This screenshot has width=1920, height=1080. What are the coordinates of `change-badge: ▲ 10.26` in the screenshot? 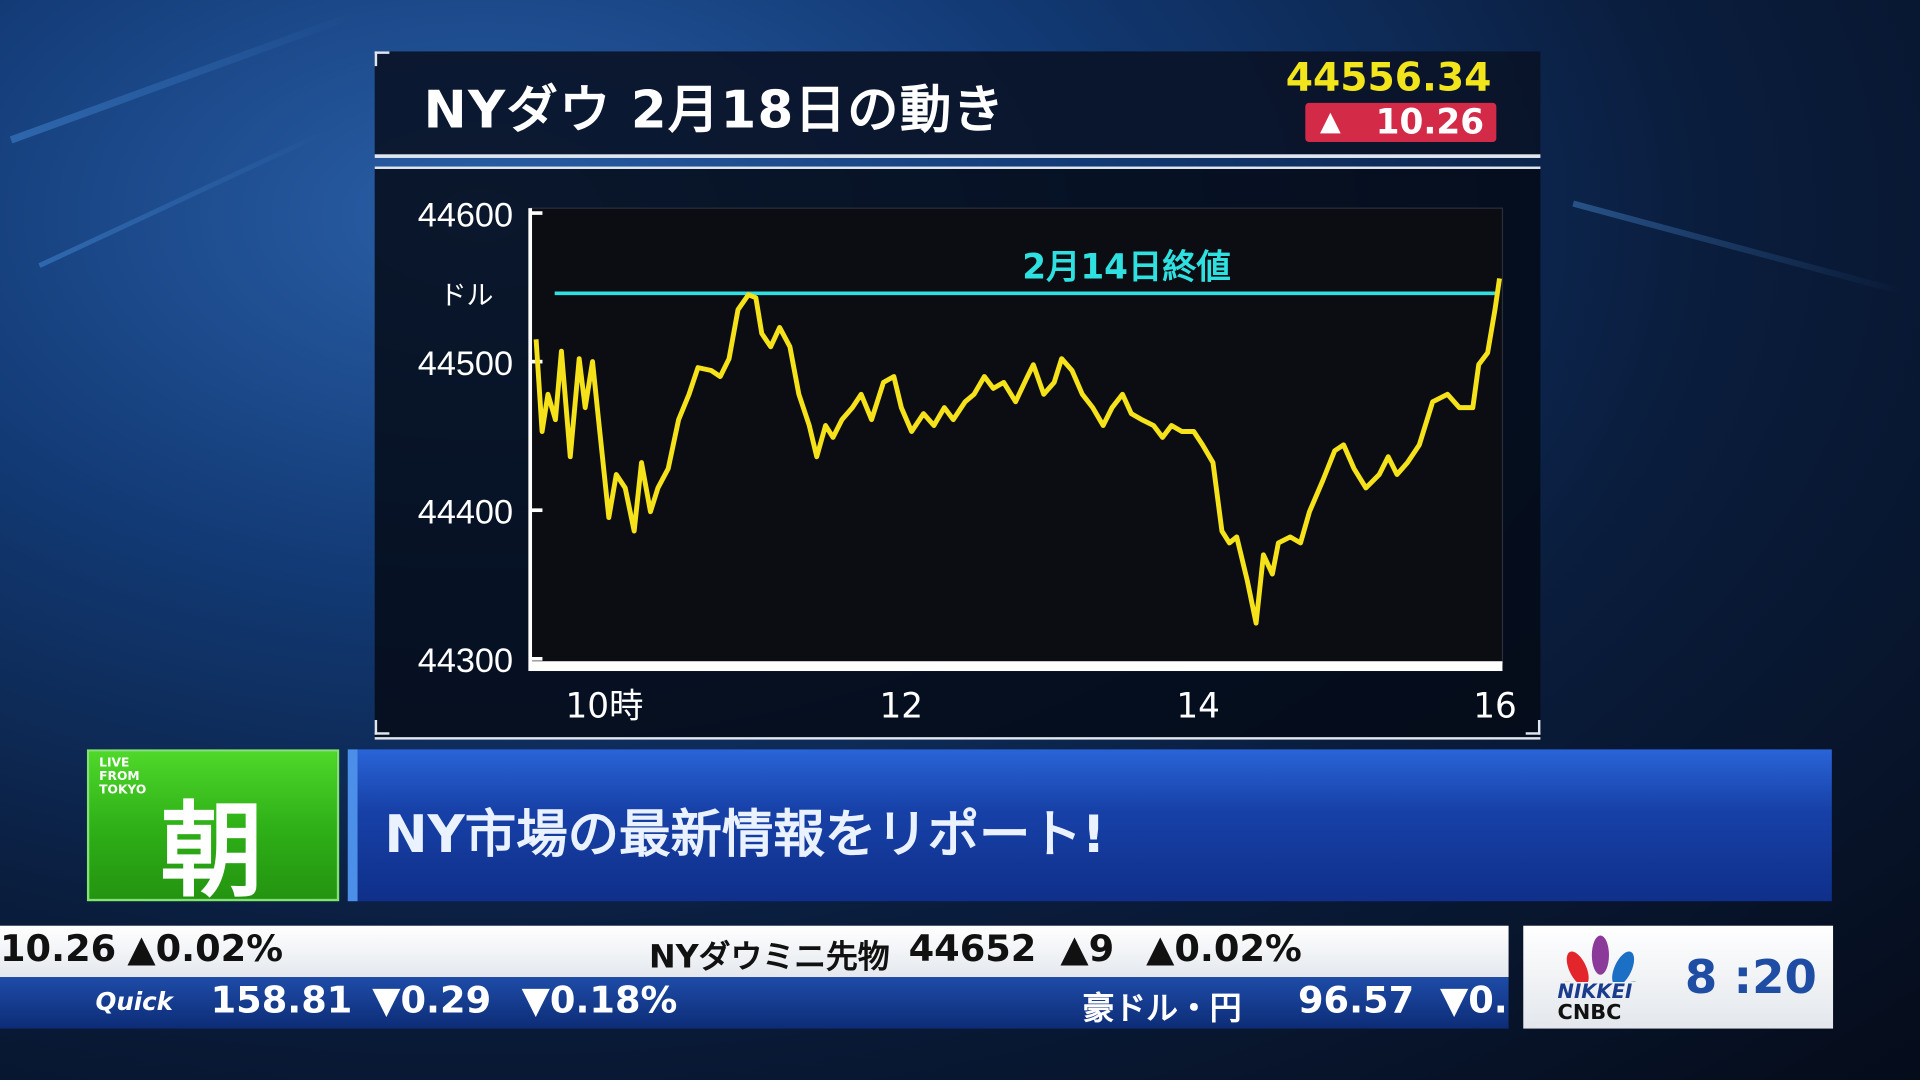 It's located at (1401, 122).